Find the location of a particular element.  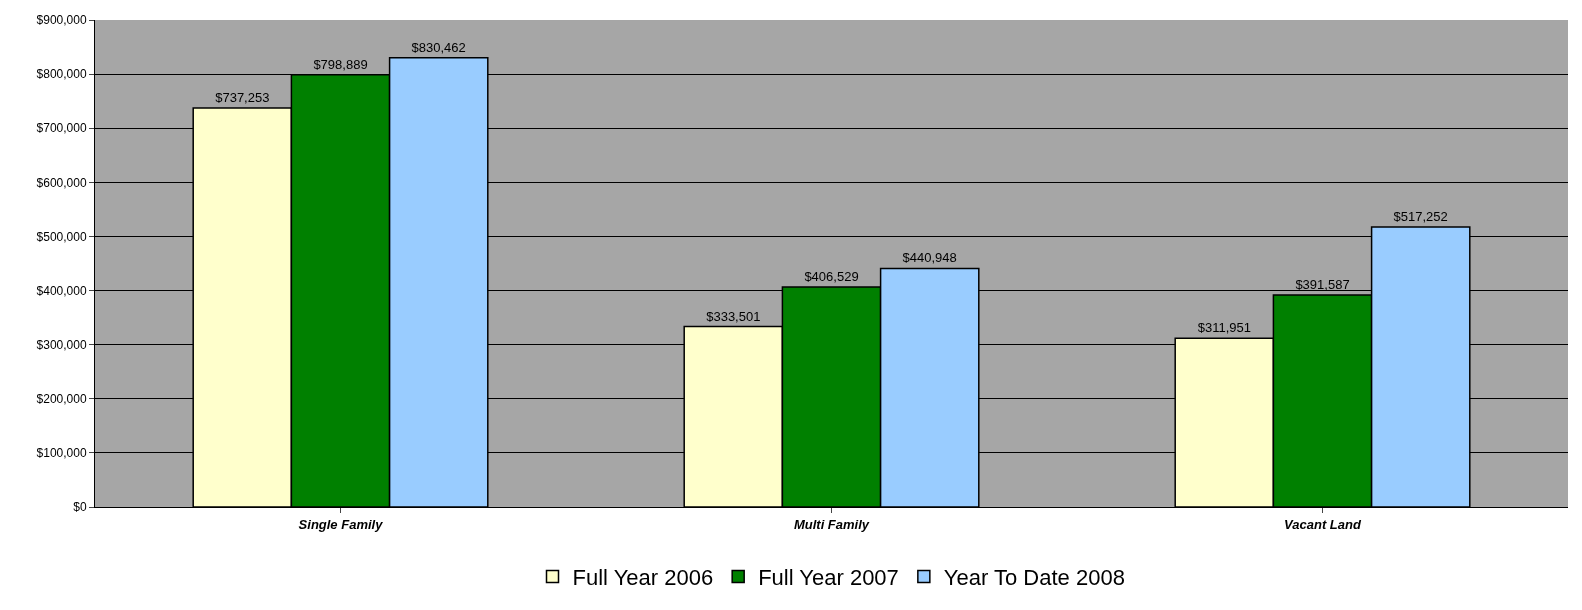

text: $798,889 is located at coordinates (340, 64).